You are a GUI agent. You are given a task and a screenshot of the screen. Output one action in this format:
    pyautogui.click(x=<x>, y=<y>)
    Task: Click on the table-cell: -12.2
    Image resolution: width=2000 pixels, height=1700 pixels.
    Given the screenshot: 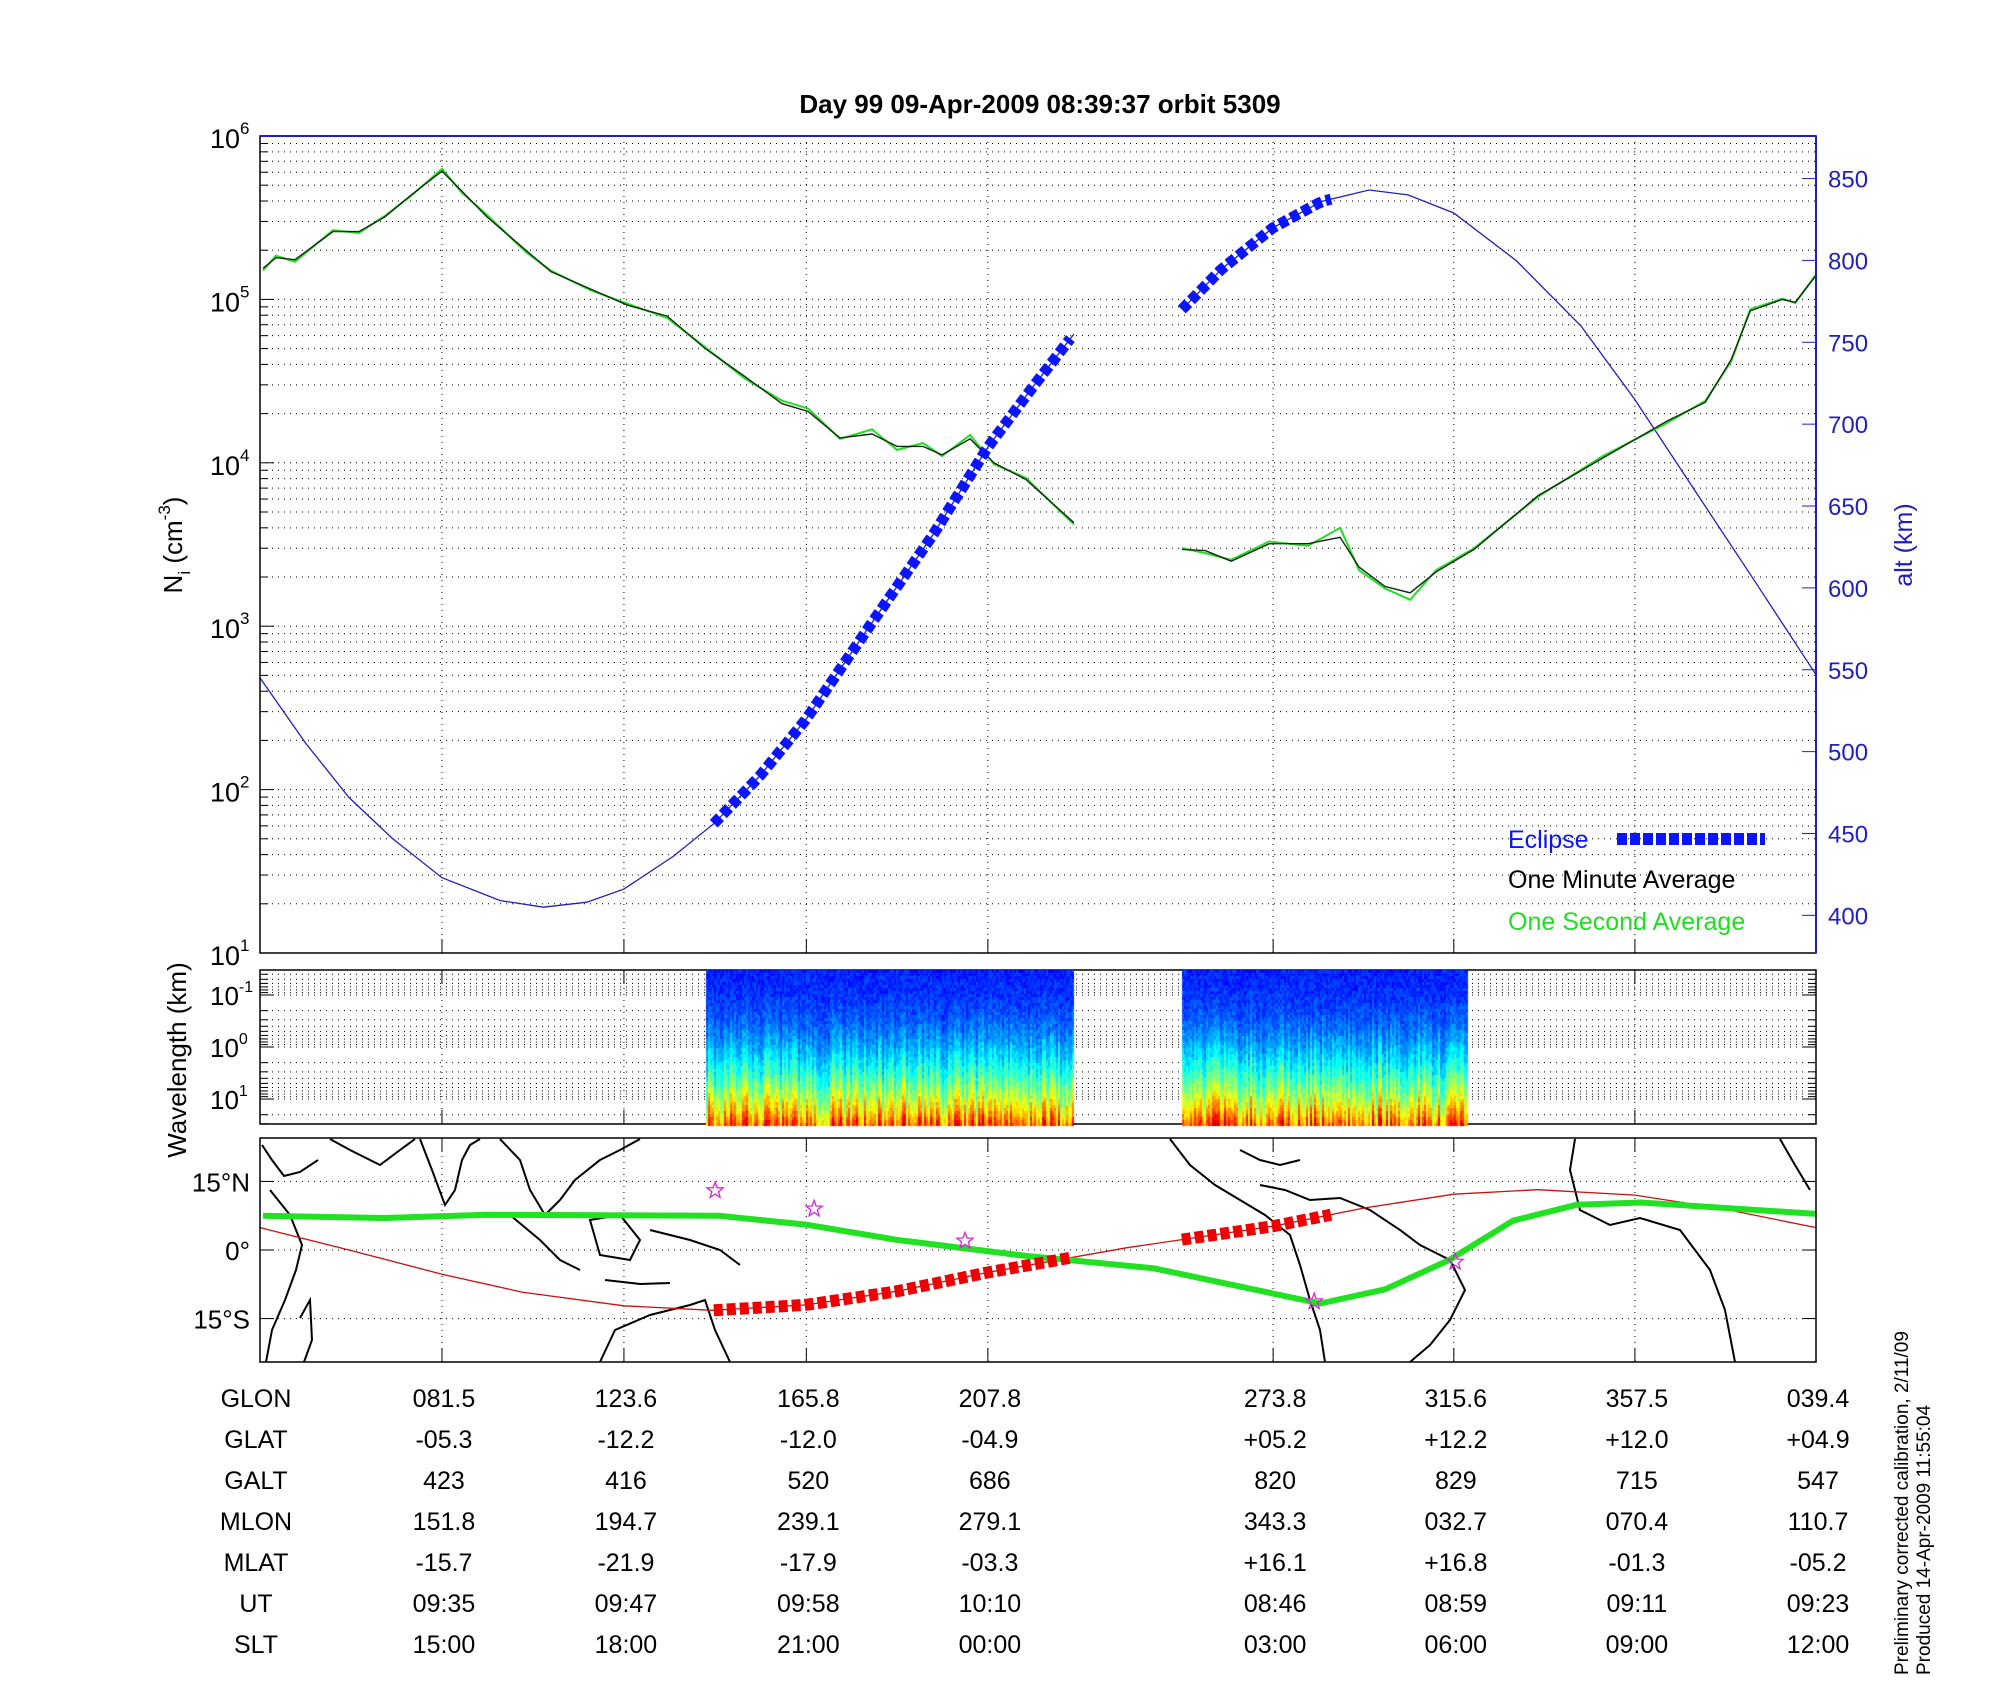 What is the action you would take?
    pyautogui.click(x=625, y=1440)
    